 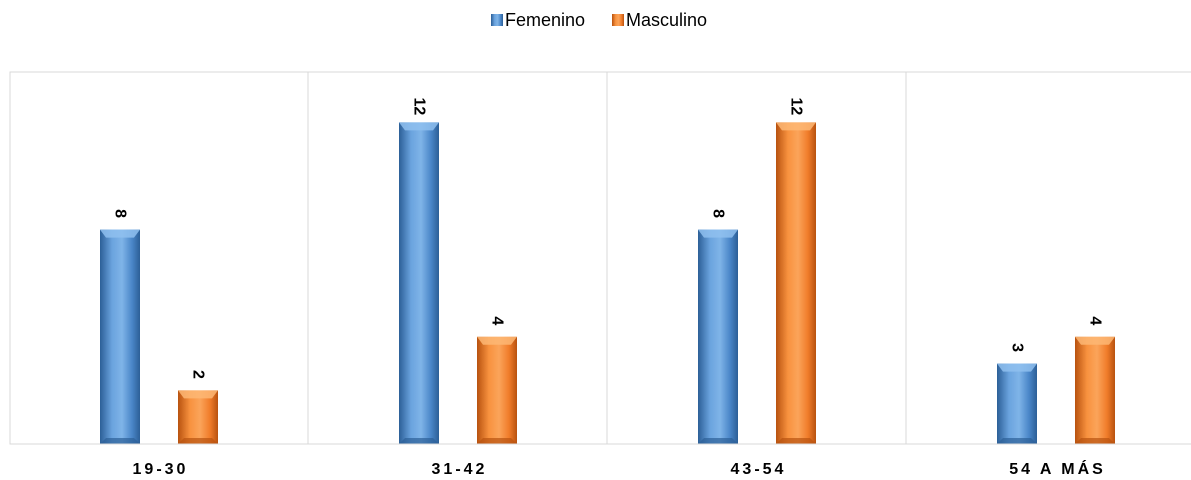 I want to click on x-tick-label: 43-54, so click(x=759, y=469).